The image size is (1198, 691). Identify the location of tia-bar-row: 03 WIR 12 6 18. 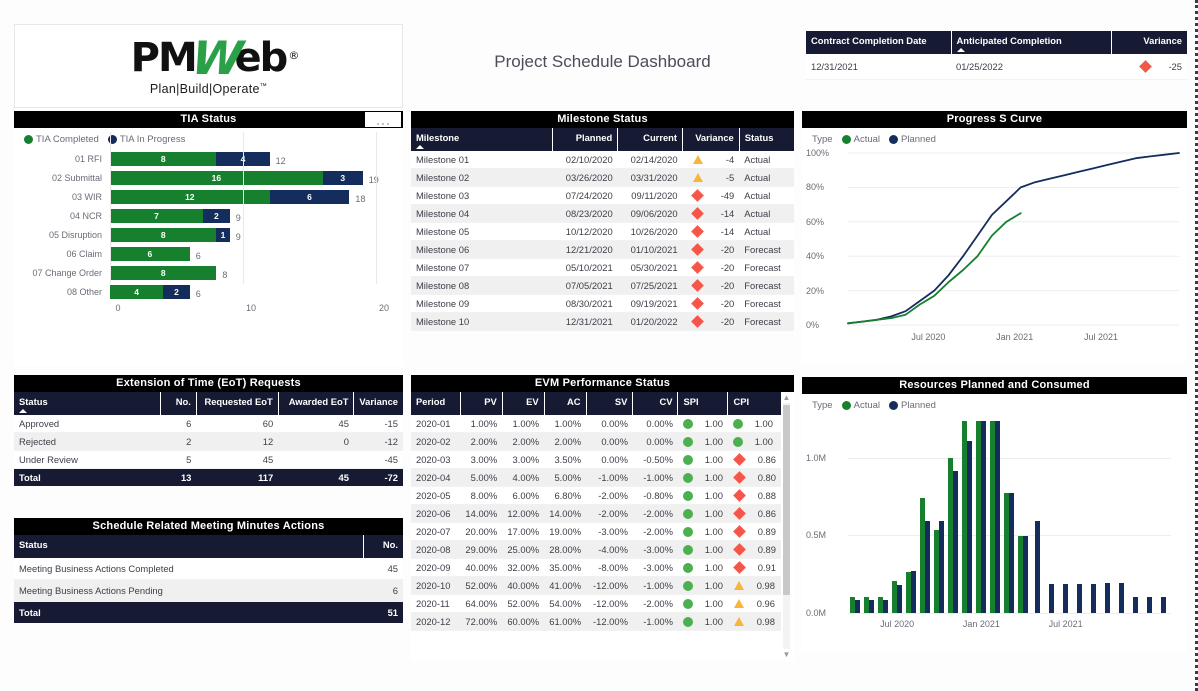
(208, 196).